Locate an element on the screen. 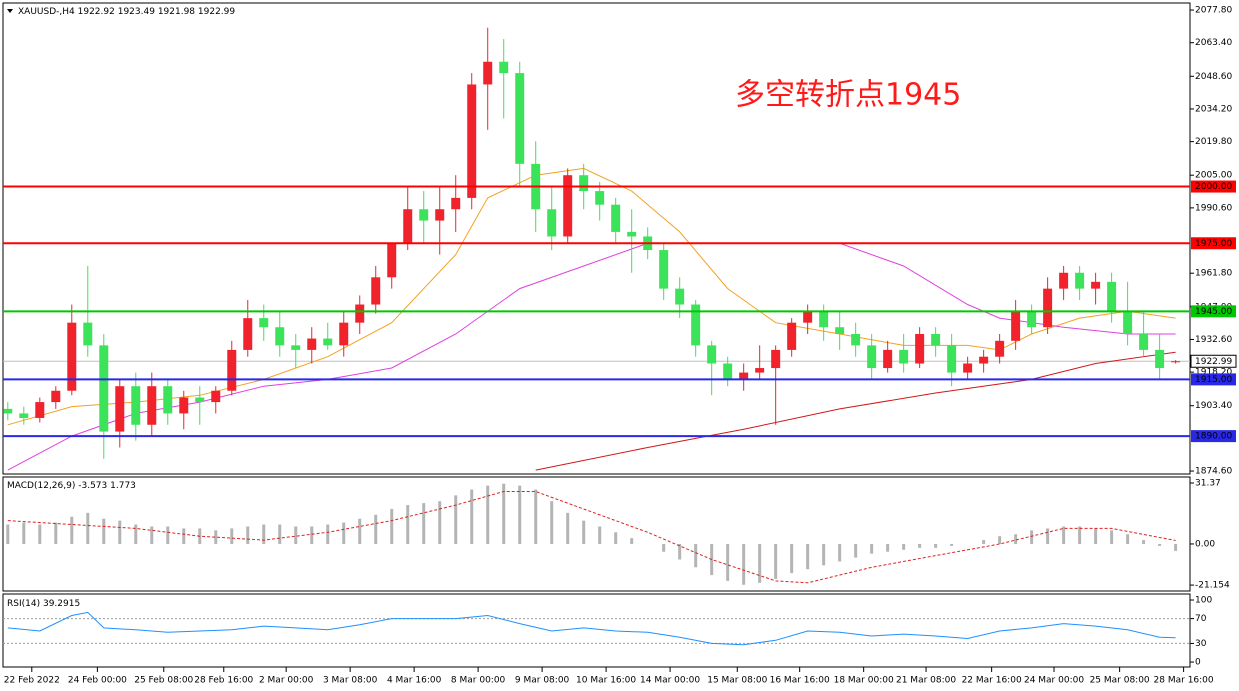  macd-name: MACD(12,26,9) is located at coordinates (41, 486).